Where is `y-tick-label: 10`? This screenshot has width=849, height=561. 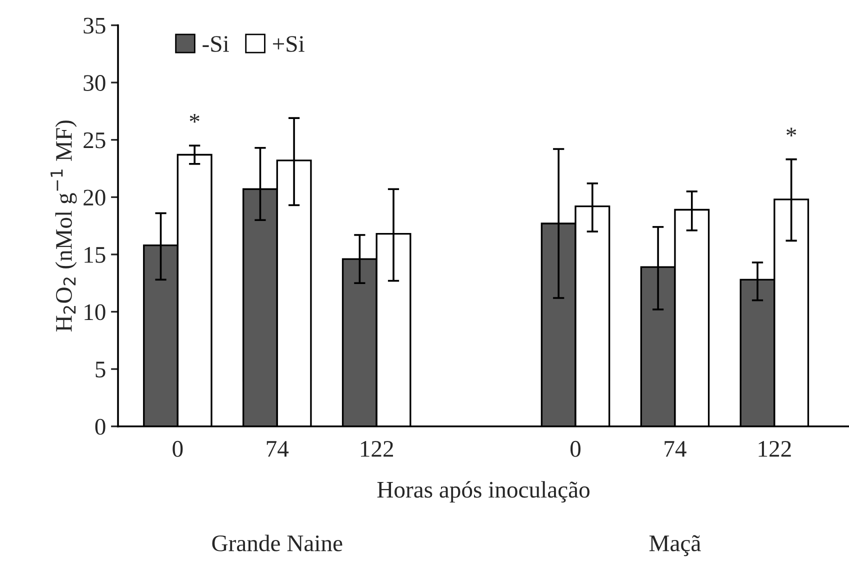 y-tick-label: 10 is located at coordinates (95, 312).